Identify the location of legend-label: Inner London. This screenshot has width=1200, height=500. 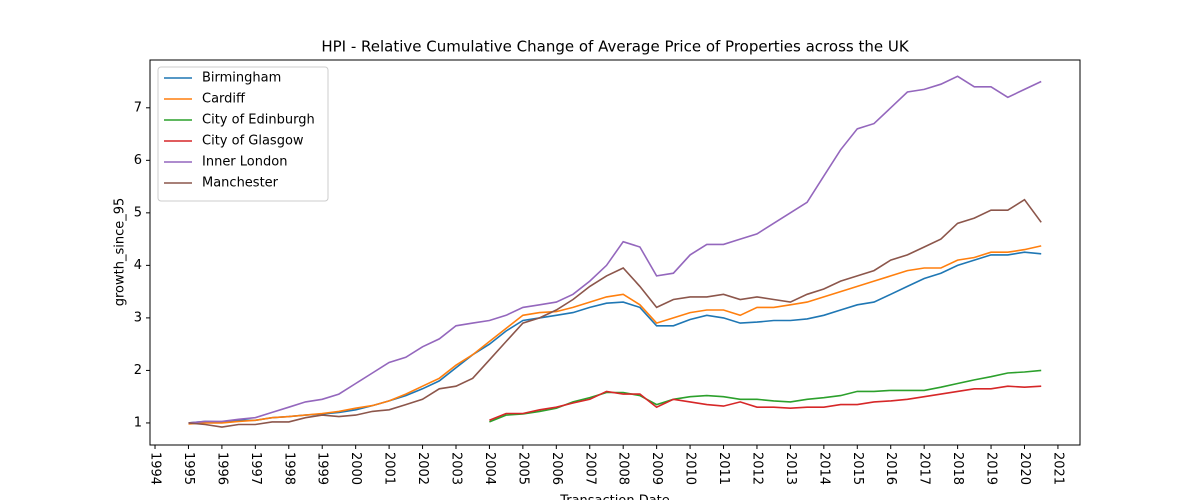
(244, 162).